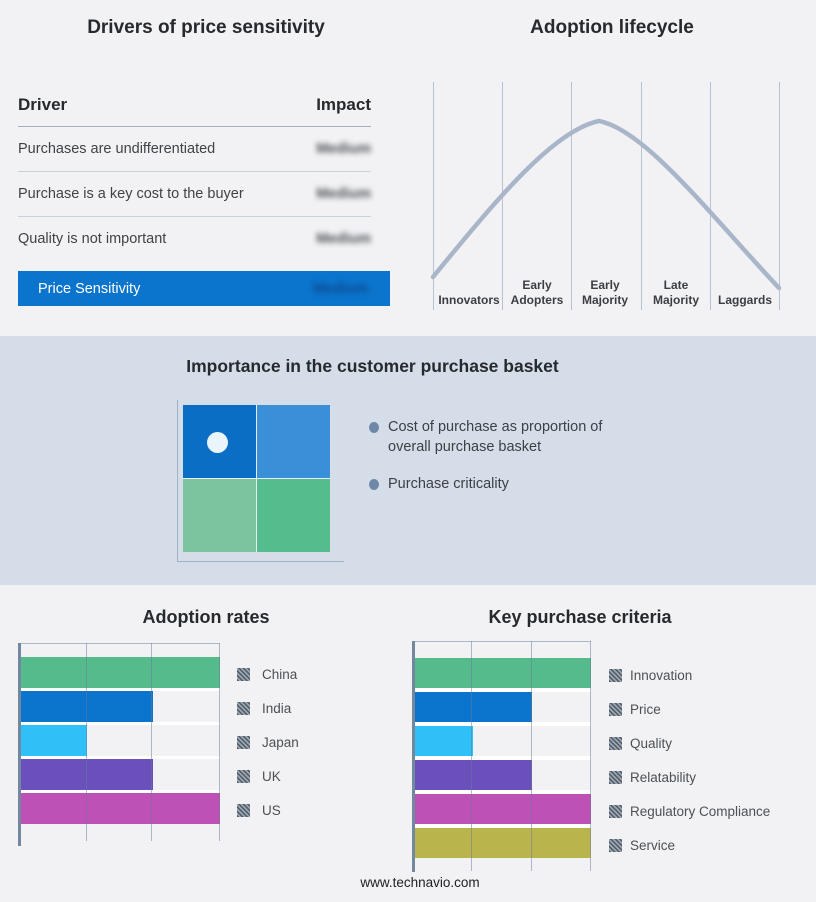 The image size is (816, 902). Describe the element at coordinates (194, 239) in the screenshot. I see `table-row: Quality is not important Medium` at that location.